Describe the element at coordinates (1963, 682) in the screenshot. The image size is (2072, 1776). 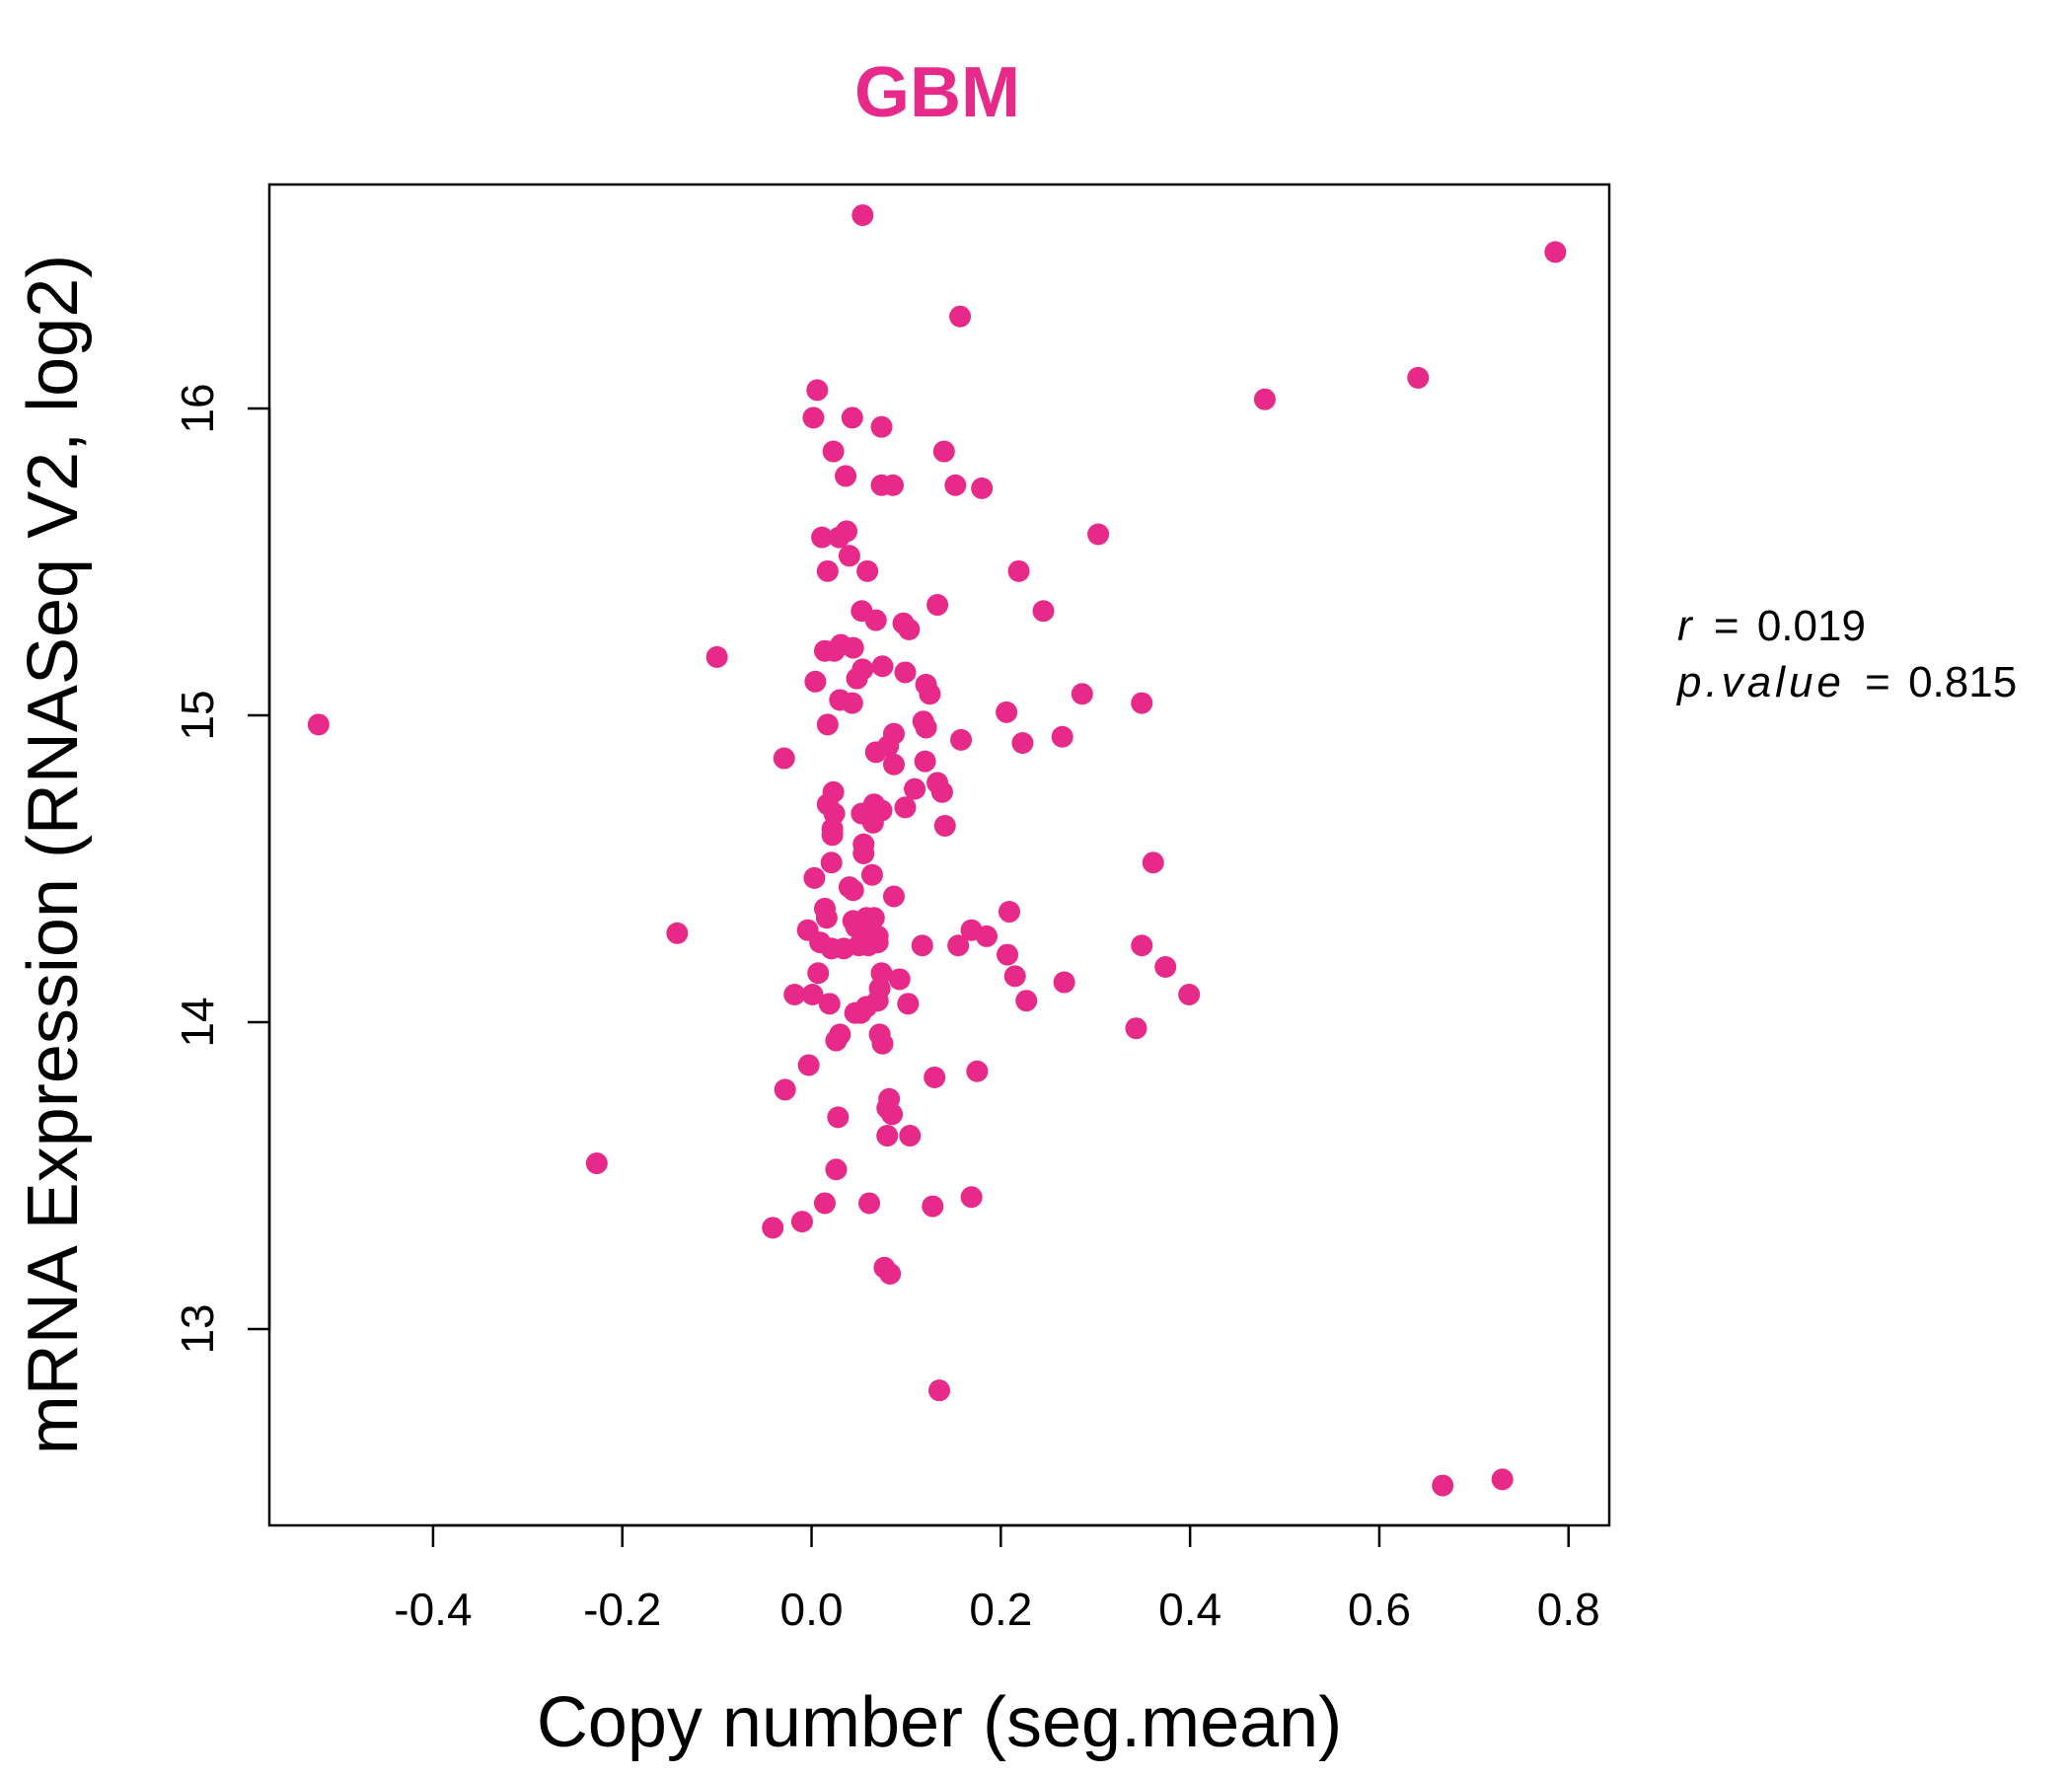
I see `p-value: 0.815` at that location.